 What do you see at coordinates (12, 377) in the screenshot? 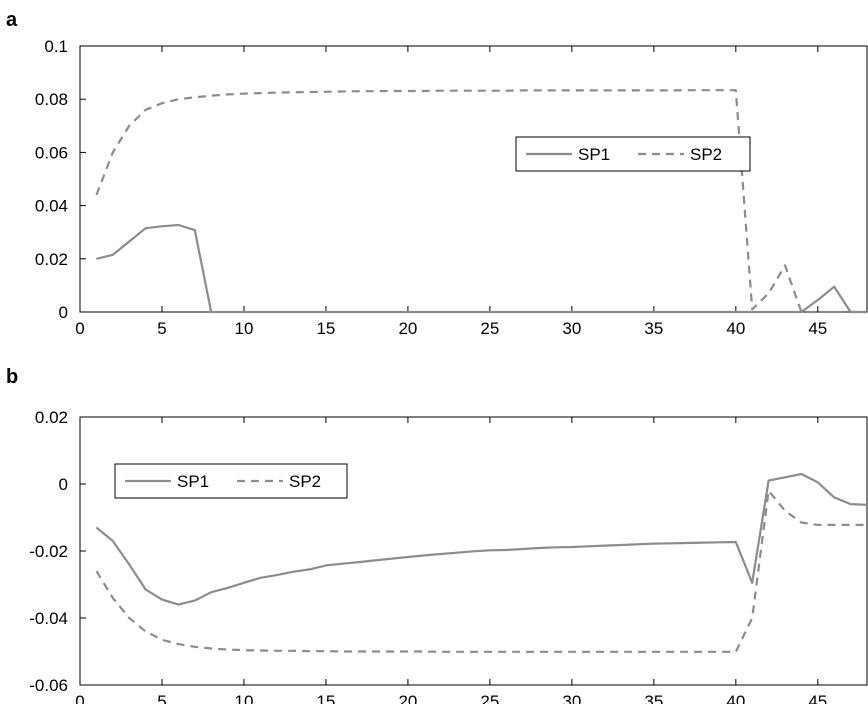
I see `panel-letter: b` at bounding box center [12, 377].